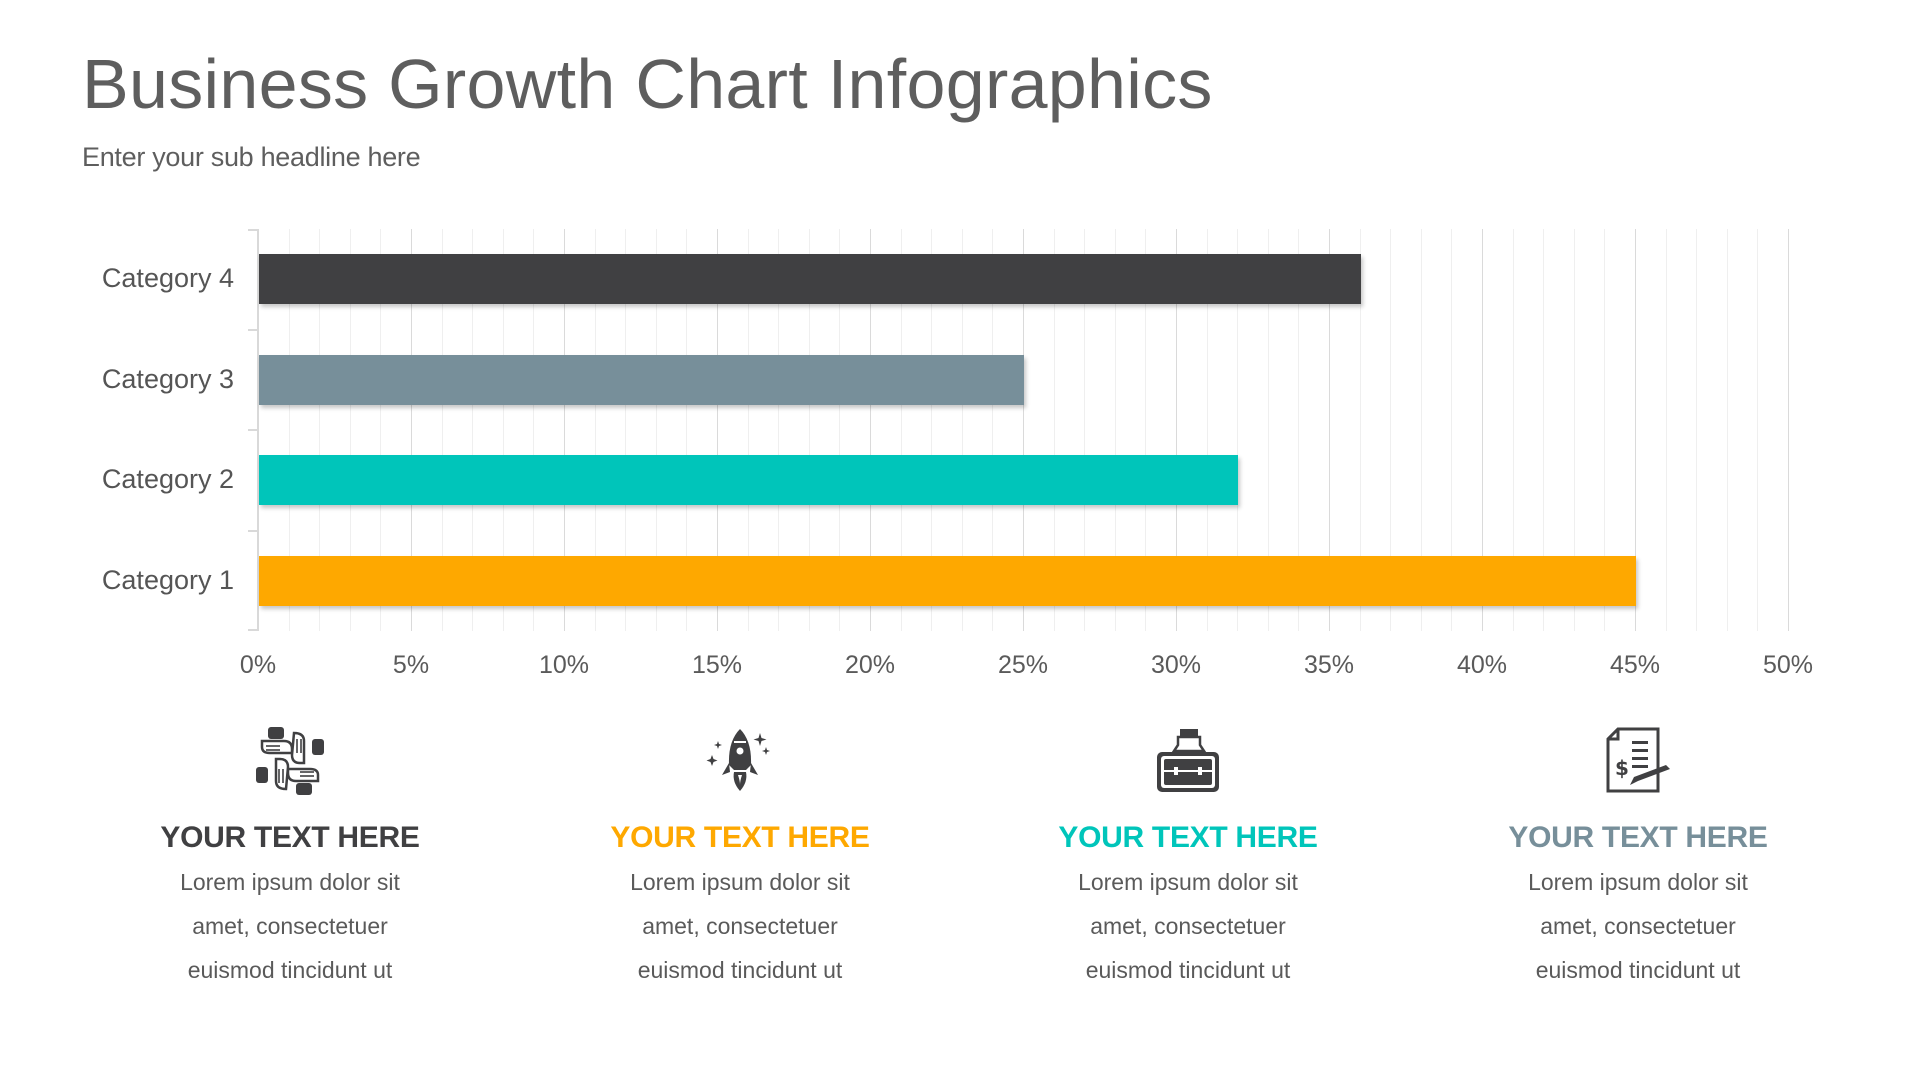 This screenshot has width=1920, height=1080. Describe the element at coordinates (1329, 665) in the screenshot. I see `x-axis-label: 35%` at that location.